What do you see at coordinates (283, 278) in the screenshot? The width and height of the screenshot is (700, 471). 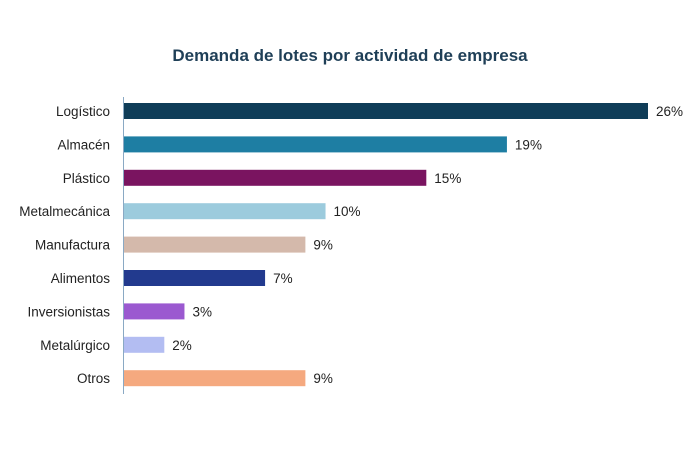 I see `value-label: 7%` at bounding box center [283, 278].